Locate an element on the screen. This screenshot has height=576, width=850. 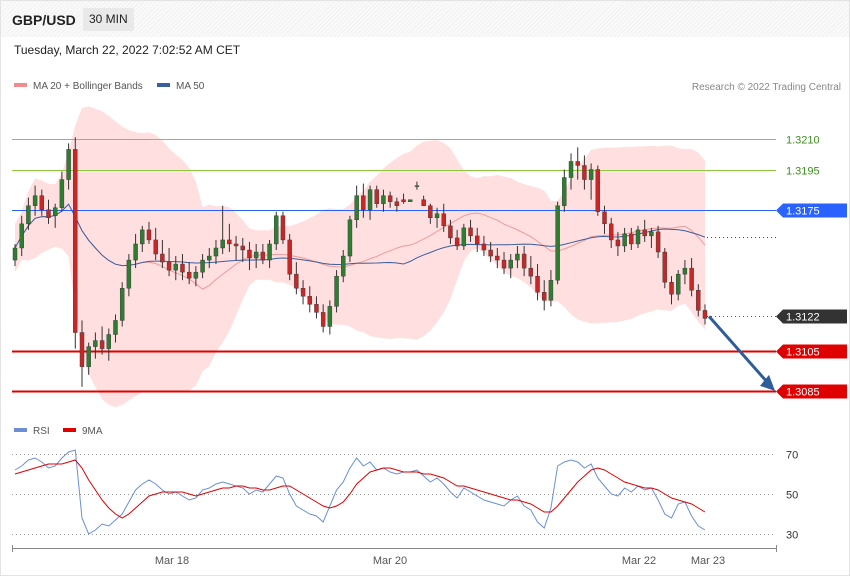
timeframe-badge: 30 MIN is located at coordinates (108, 19).